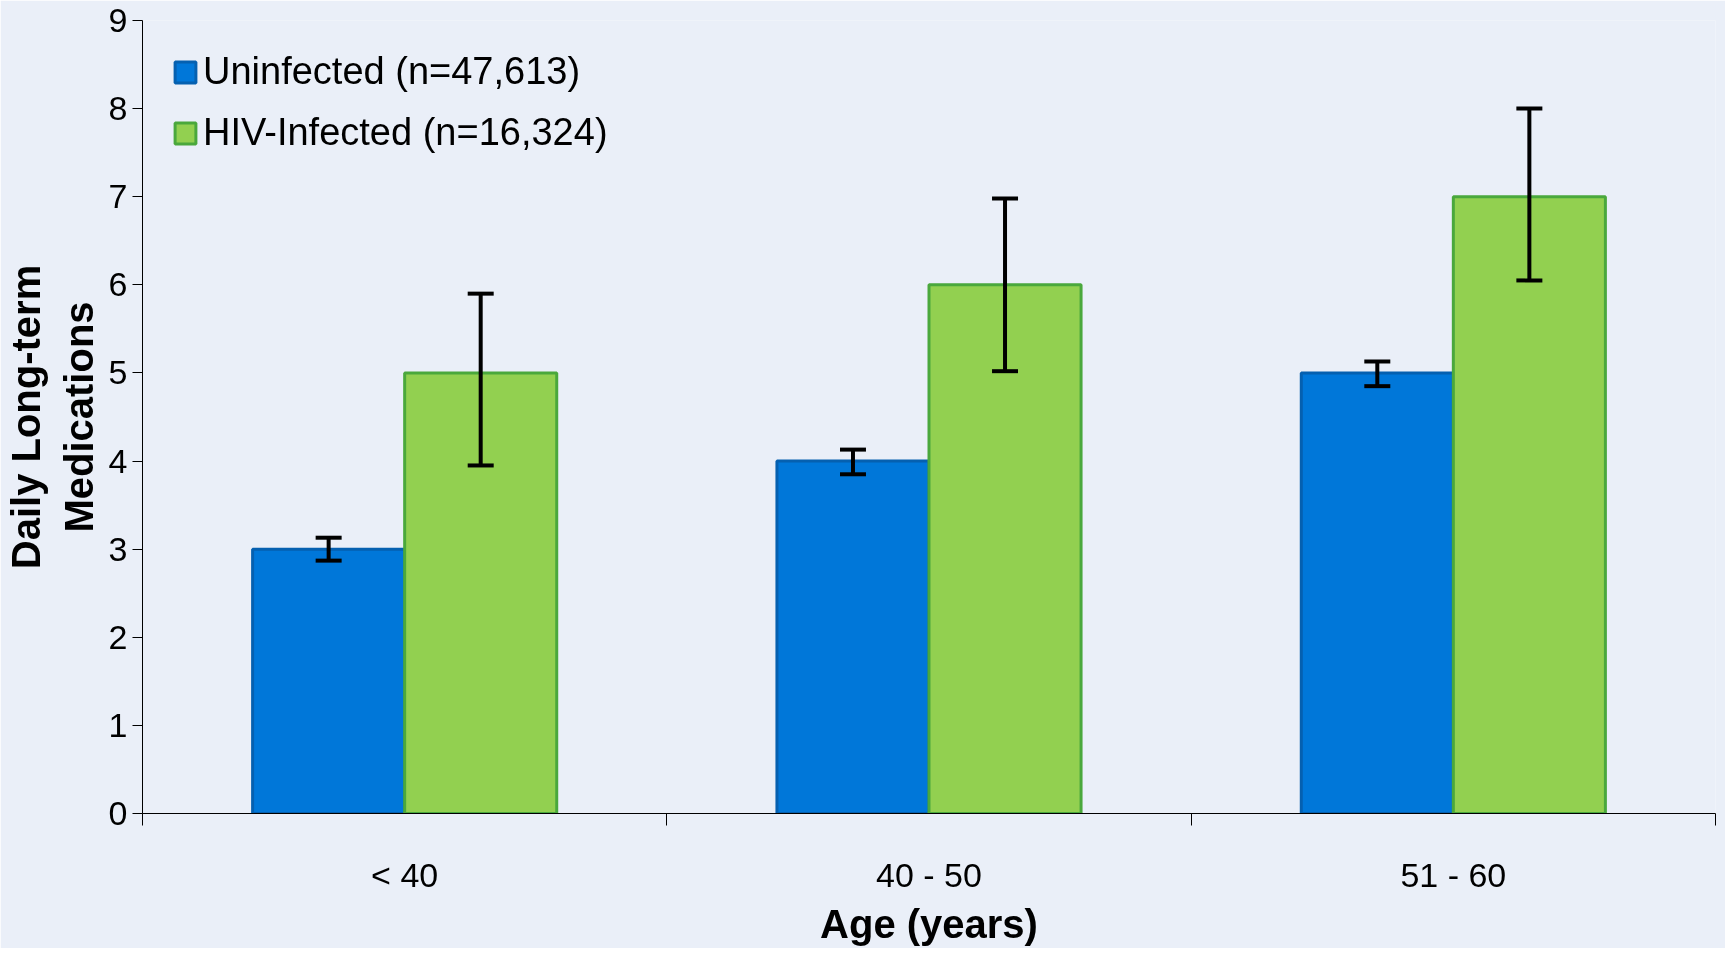 The height and width of the screenshot is (954, 1731). Describe the element at coordinates (405, 132) in the screenshot. I see `legend-label: HIV-Infected (n=16,324)` at that location.